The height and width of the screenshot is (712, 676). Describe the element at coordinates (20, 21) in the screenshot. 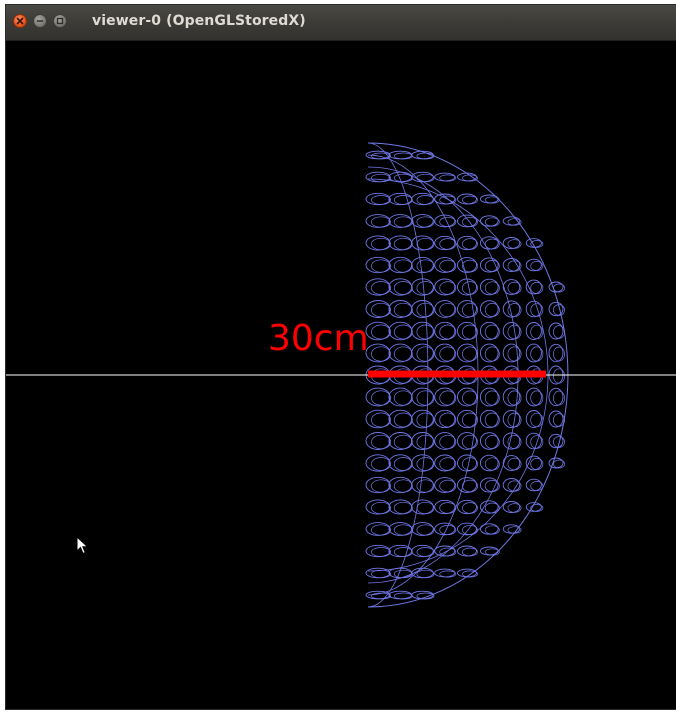

I see `close-button` at that location.